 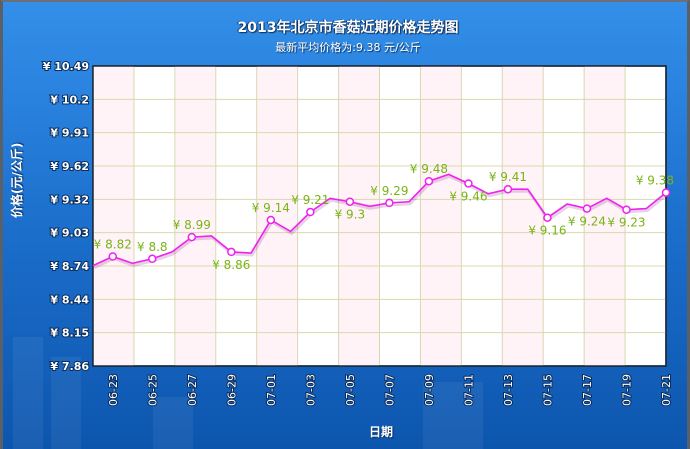 What do you see at coordinates (508, 177) in the screenshot?
I see `data-point-label: ¥ 9.41` at bounding box center [508, 177].